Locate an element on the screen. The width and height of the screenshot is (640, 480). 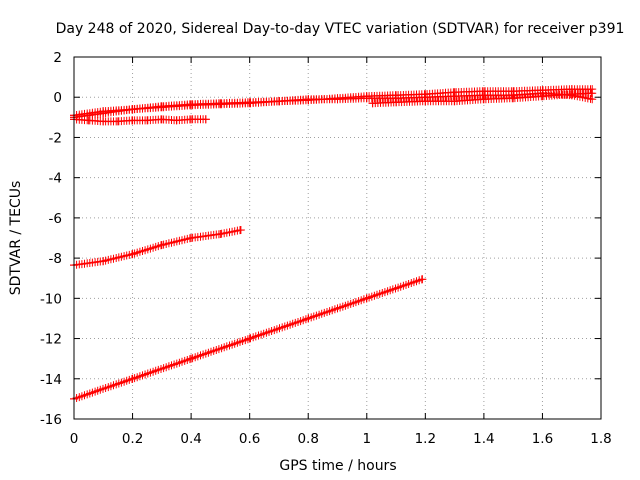
y-tick-label: 0 is located at coordinates (57, 98).